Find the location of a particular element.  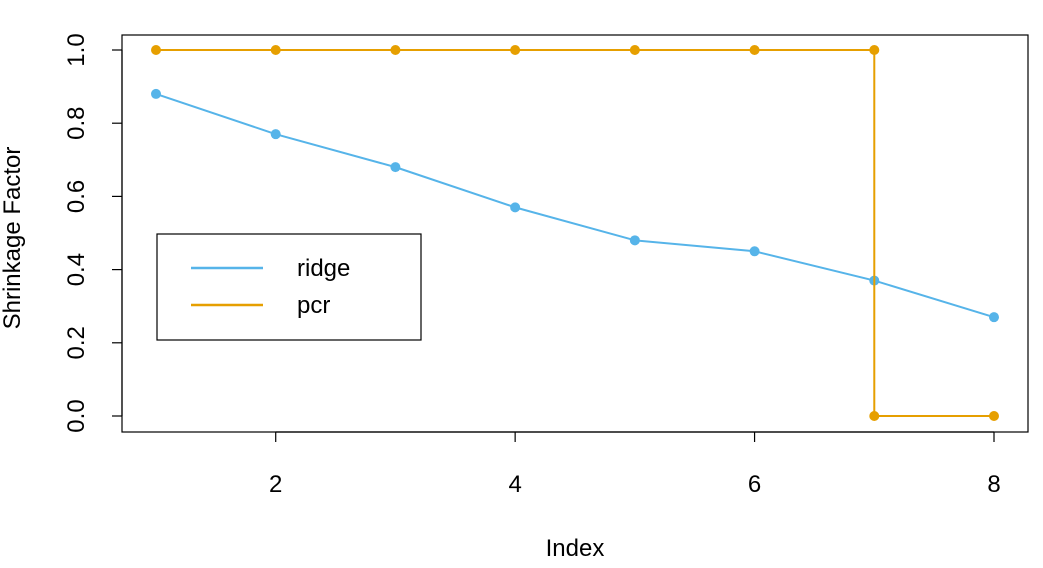

y-axis: 0.0 0.2 0.4 0.6 0.8 1.0 is located at coordinates (93, 233).